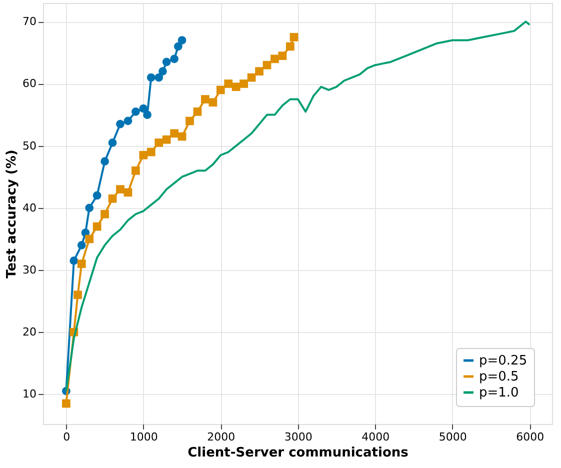 Image resolution: width=561 pixels, height=468 pixels. What do you see at coordinates (221, 437) in the screenshot?
I see `x-tick-label: 2000` at bounding box center [221, 437].